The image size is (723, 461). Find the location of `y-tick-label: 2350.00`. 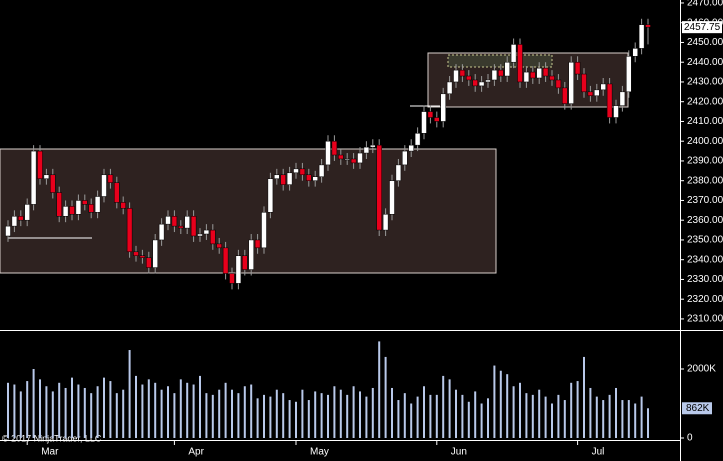

y-tick-label: 2350.00 is located at coordinates (705, 240).